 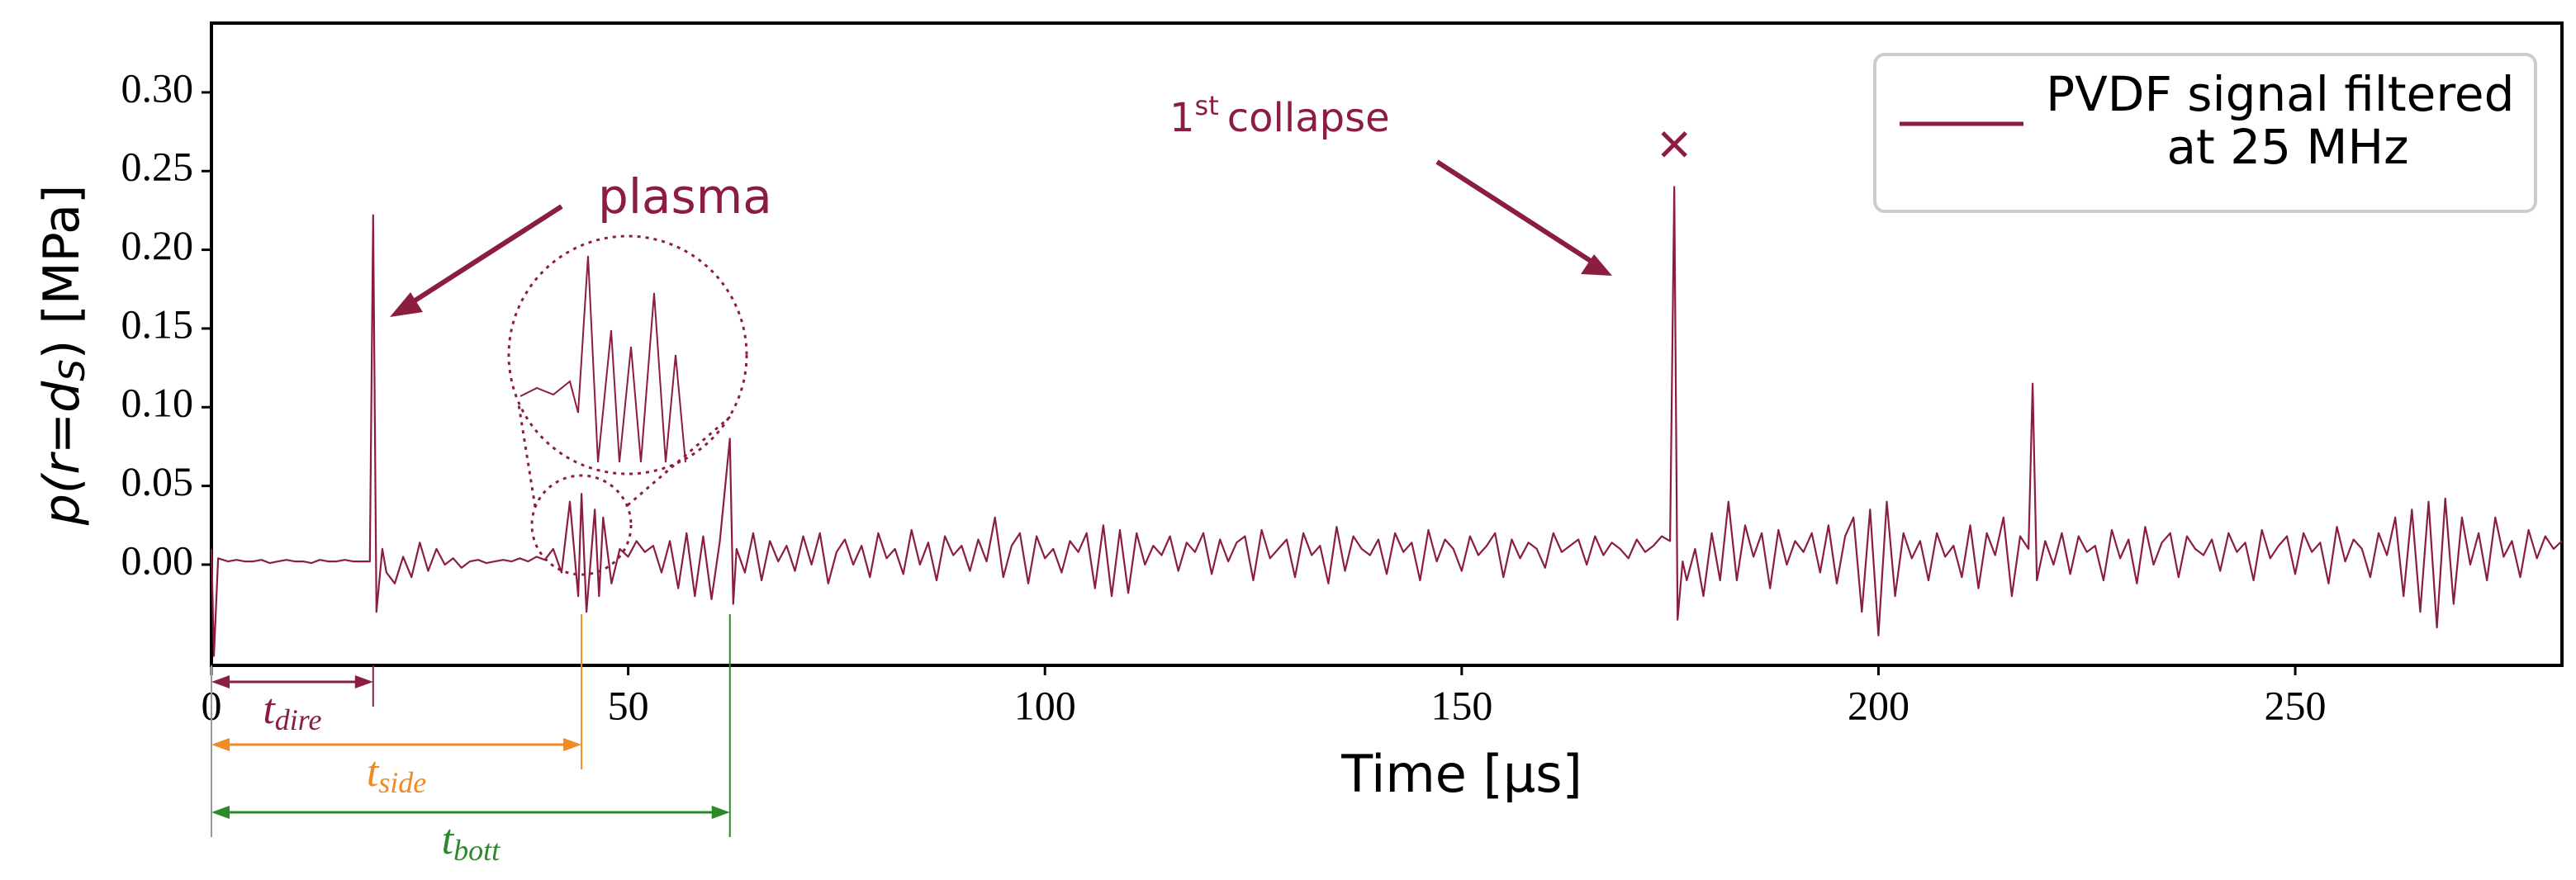 I want to click on zoom-detail, so click(x=602, y=359).